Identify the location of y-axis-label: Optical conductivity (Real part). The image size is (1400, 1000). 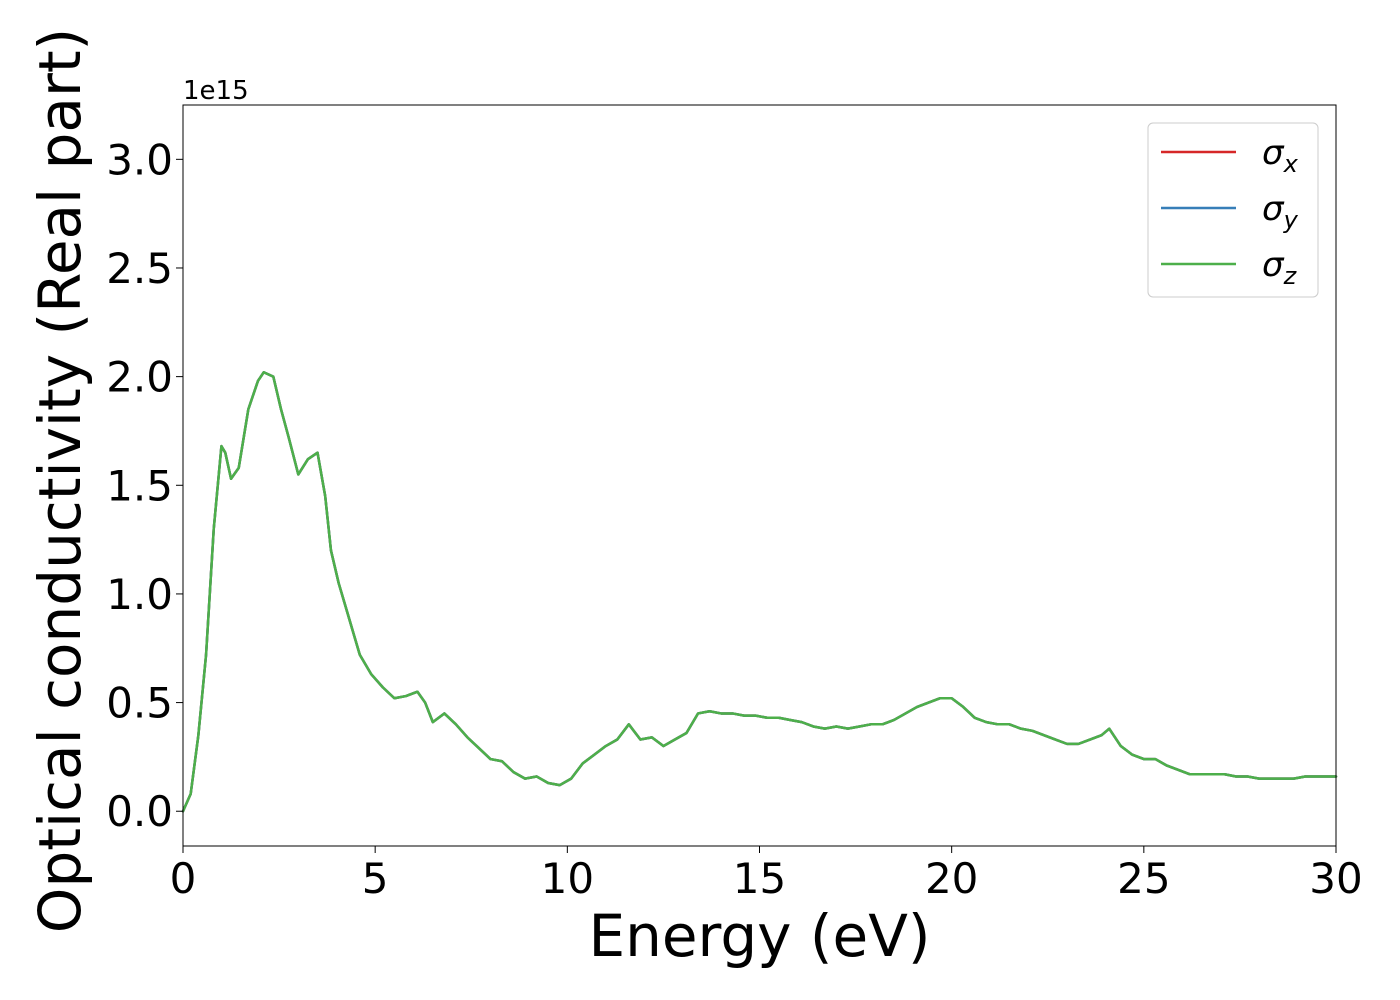
(60, 480).